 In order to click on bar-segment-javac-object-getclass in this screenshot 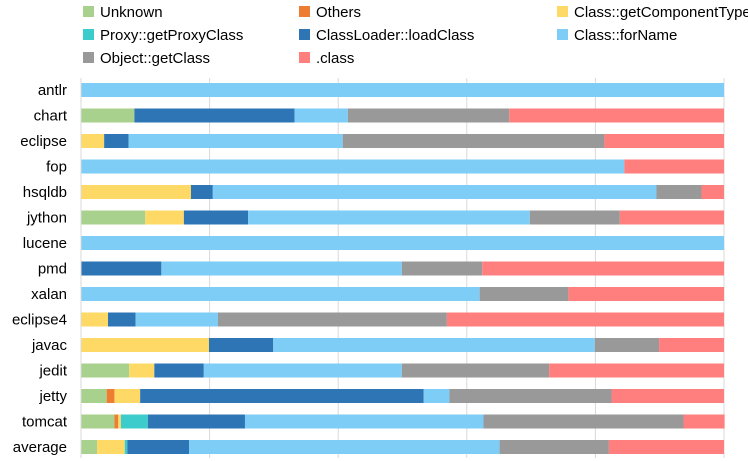, I will do `click(627, 345)`.